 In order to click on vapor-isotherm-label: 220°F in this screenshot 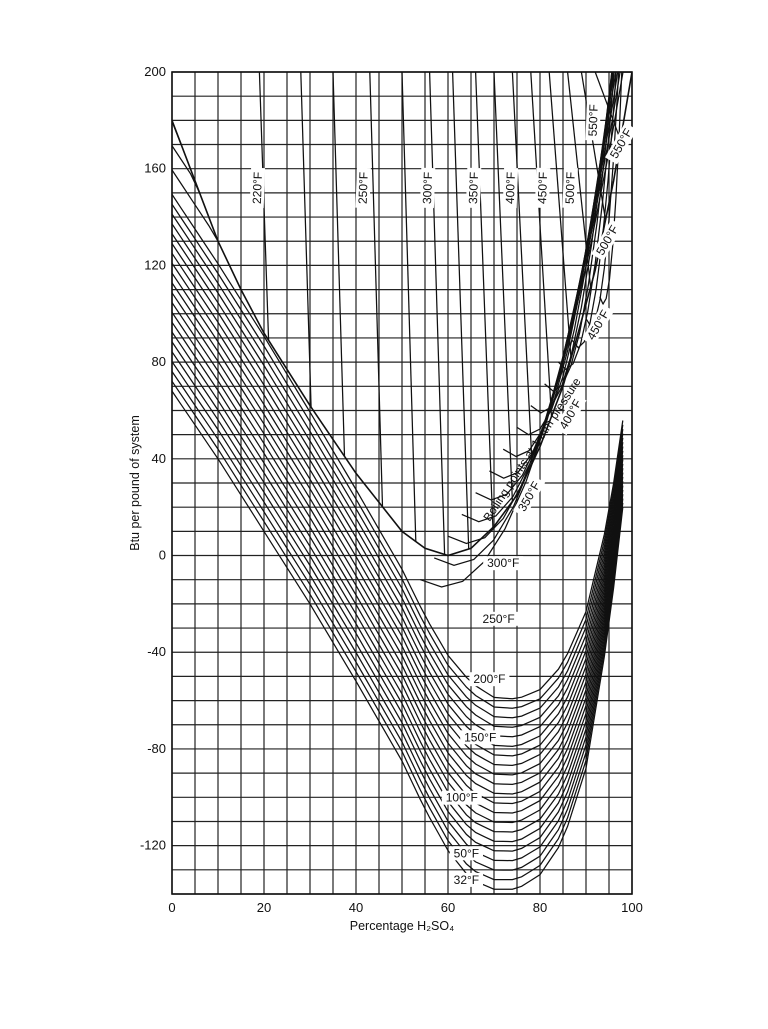, I will do `click(257, 188)`.